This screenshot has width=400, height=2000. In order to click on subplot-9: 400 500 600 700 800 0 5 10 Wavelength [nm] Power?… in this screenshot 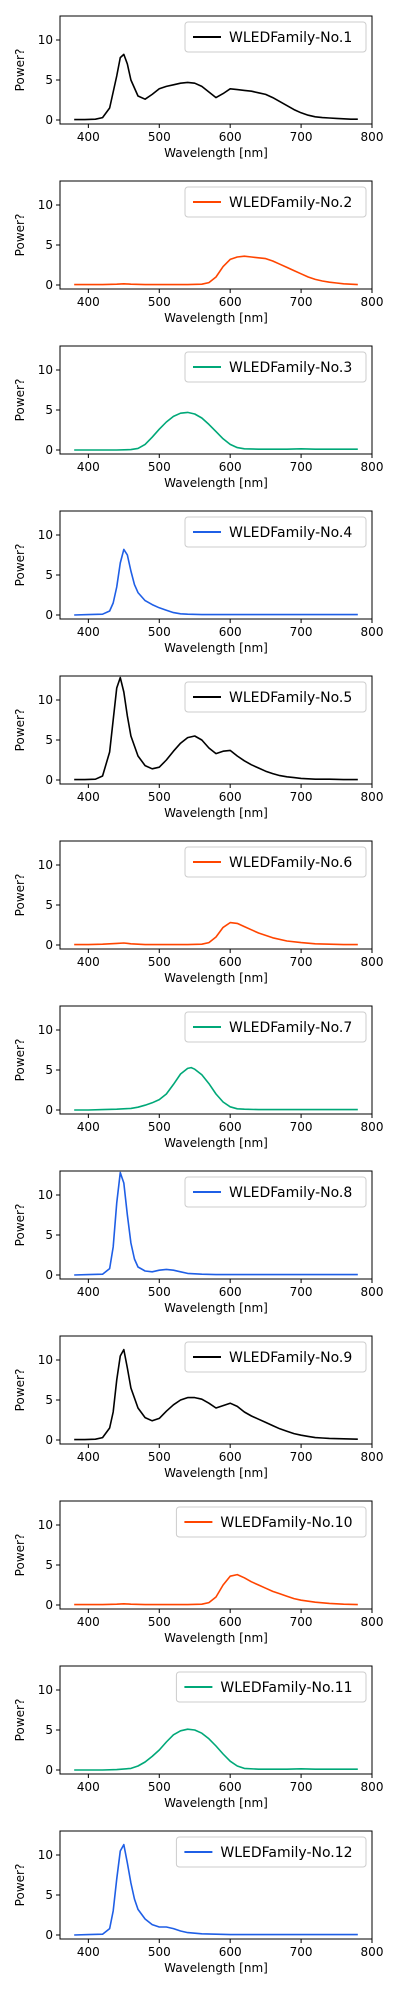, I will do `click(198, 1407)`.